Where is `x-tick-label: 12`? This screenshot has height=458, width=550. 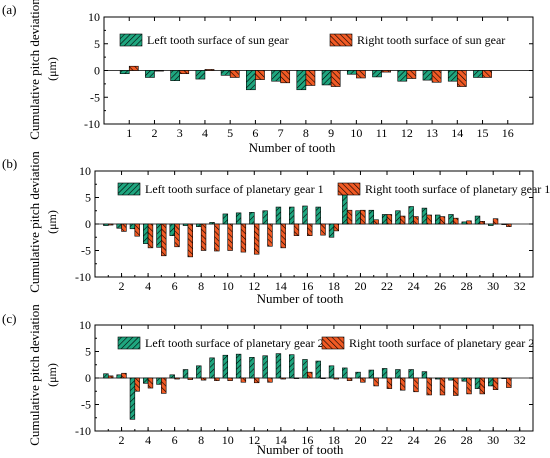
x-tick-label: 12 is located at coordinates (254, 286).